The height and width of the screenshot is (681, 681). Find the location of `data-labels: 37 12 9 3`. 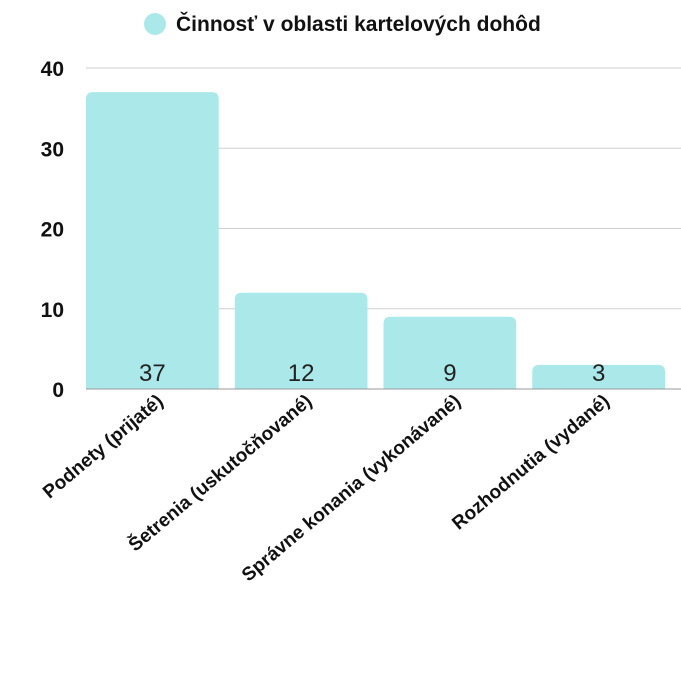

data-labels: 37 12 9 3 is located at coordinates (372, 373).